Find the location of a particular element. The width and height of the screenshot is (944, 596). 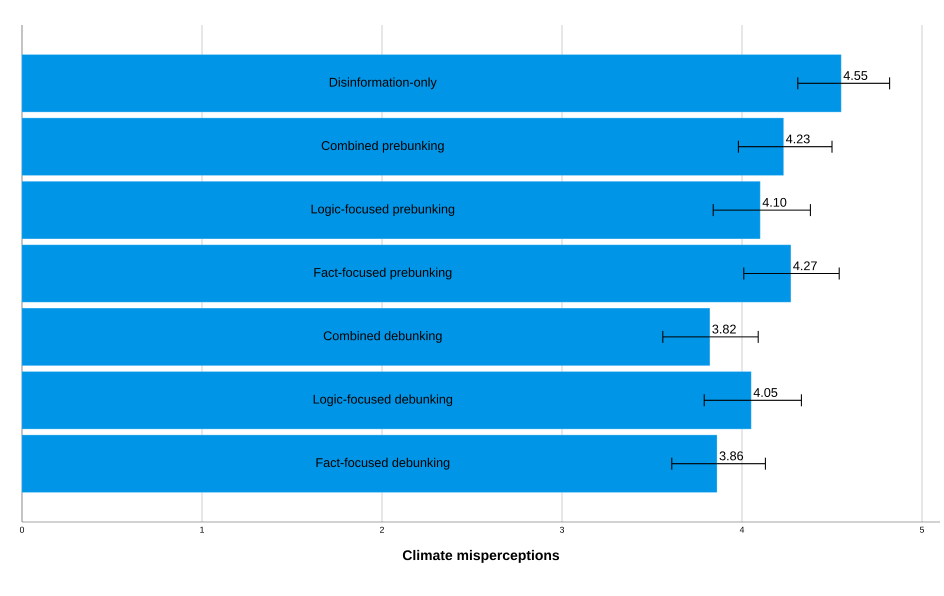

x-tick-label: 2 is located at coordinates (382, 529).